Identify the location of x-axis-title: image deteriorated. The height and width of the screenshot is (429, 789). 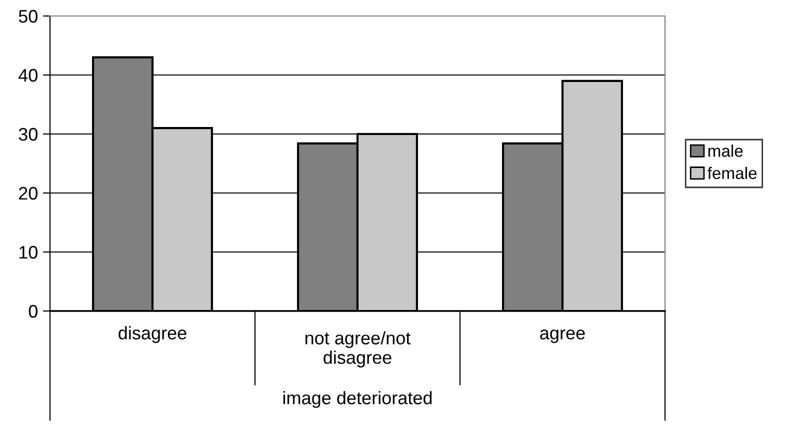
(357, 399).